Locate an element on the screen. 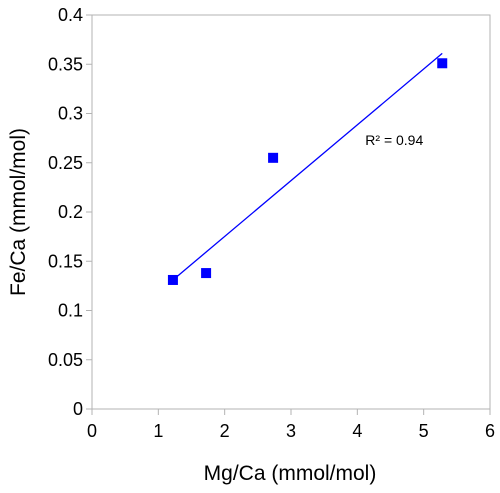 This screenshot has height=493, width=500. y-tick-label: 0.35 is located at coordinates (65, 64).